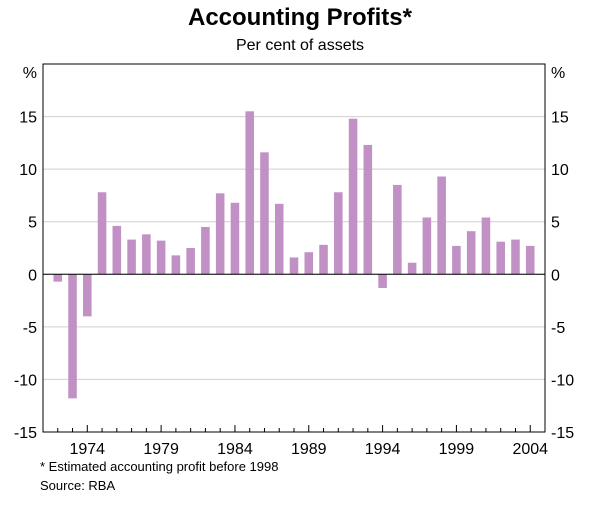 This screenshot has height=507, width=600. What do you see at coordinates (235, 449) in the screenshot?
I see `x-tick-label: 1984` at bounding box center [235, 449].